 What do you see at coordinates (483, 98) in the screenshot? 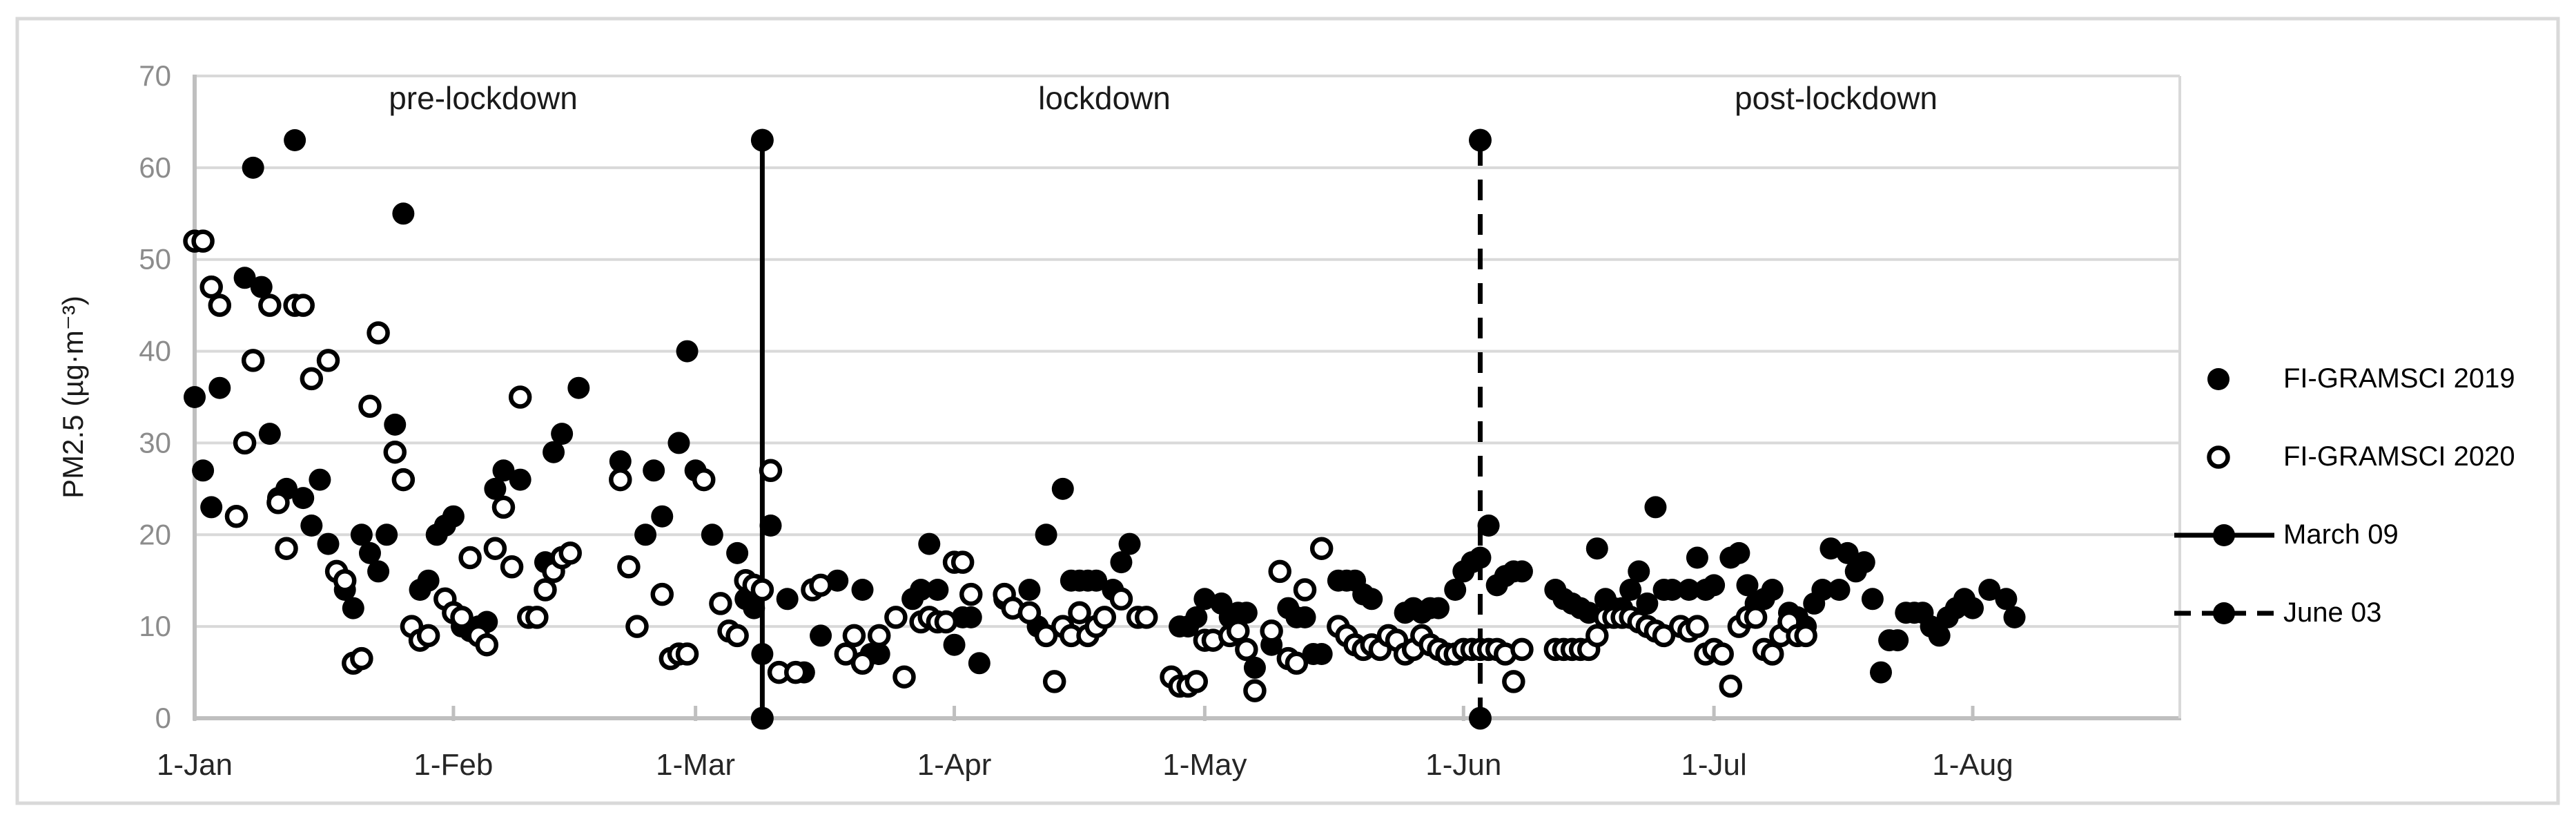
I see `annotation-pre-lockdown: pre-lockdown` at bounding box center [483, 98].